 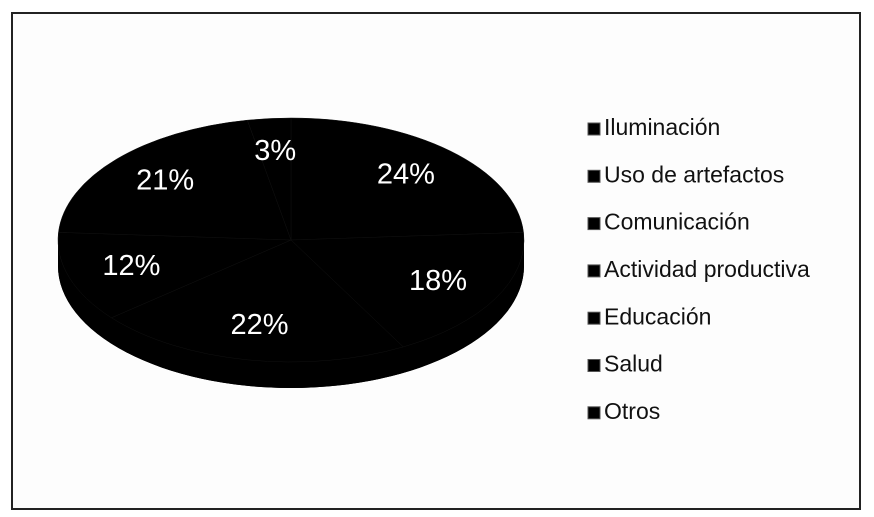 I want to click on legend-label: Comunicación, so click(x=677, y=222).